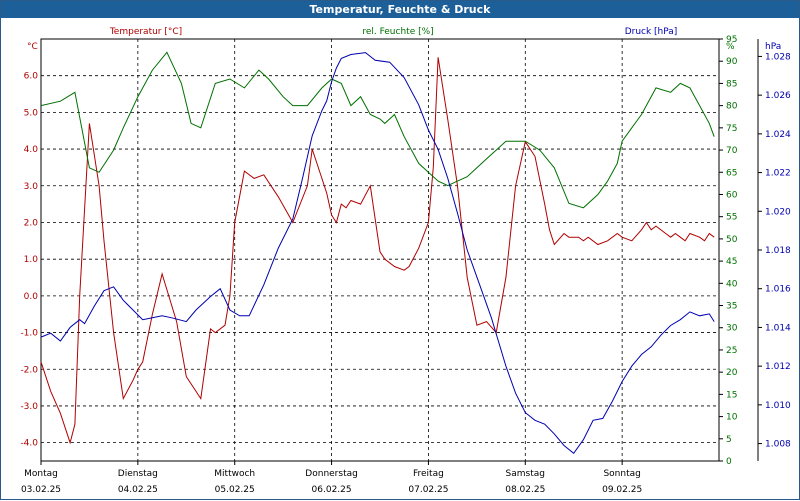 The width and height of the screenshot is (800, 501). Describe the element at coordinates (778, 96) in the screenshot. I see `y-tick-label-pressure: 1.026` at that location.